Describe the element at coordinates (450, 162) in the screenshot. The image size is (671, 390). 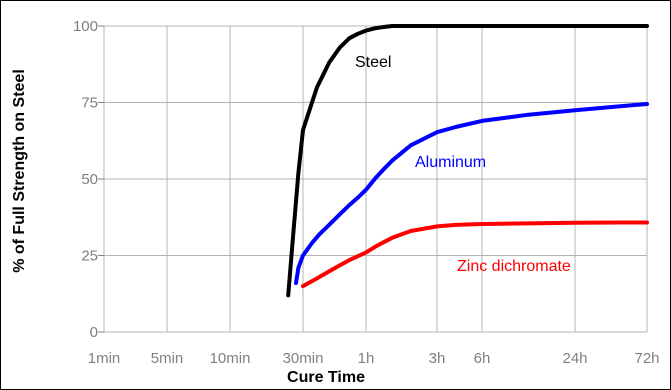
I see `series-label-aluminum: Aluminum` at that location.